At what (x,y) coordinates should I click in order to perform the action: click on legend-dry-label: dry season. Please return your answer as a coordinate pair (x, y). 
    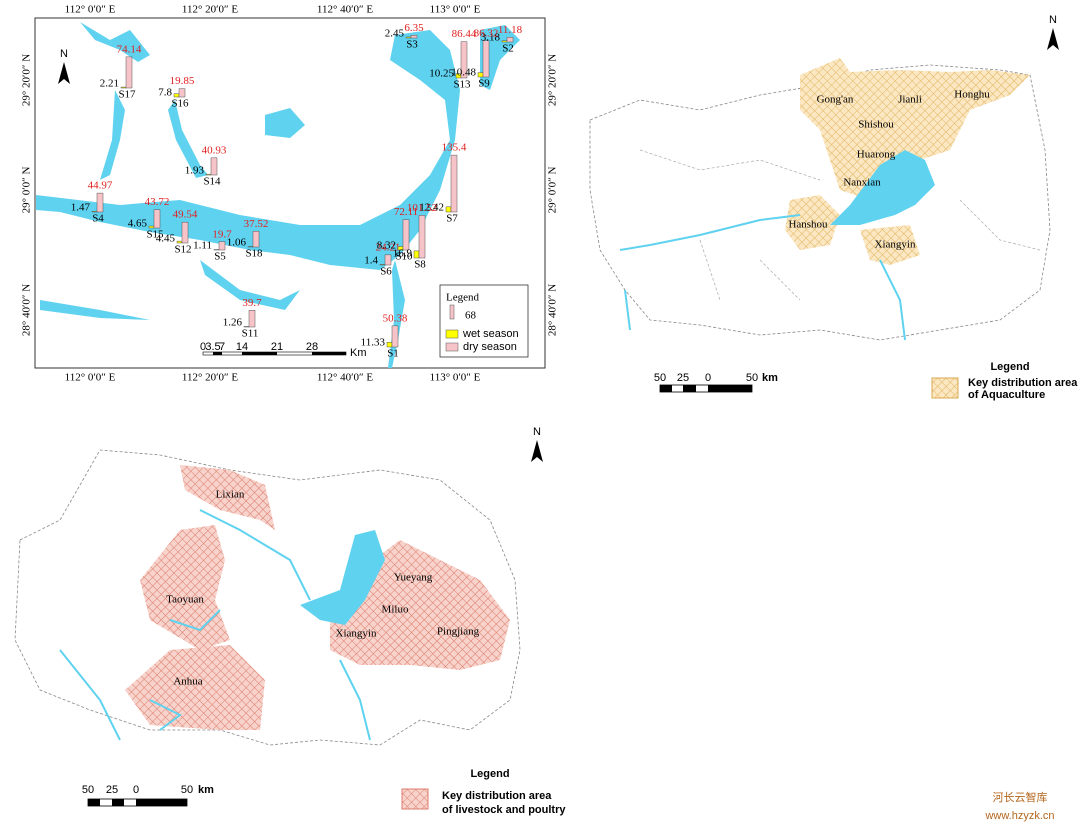
    Looking at the image, I should click on (490, 347).